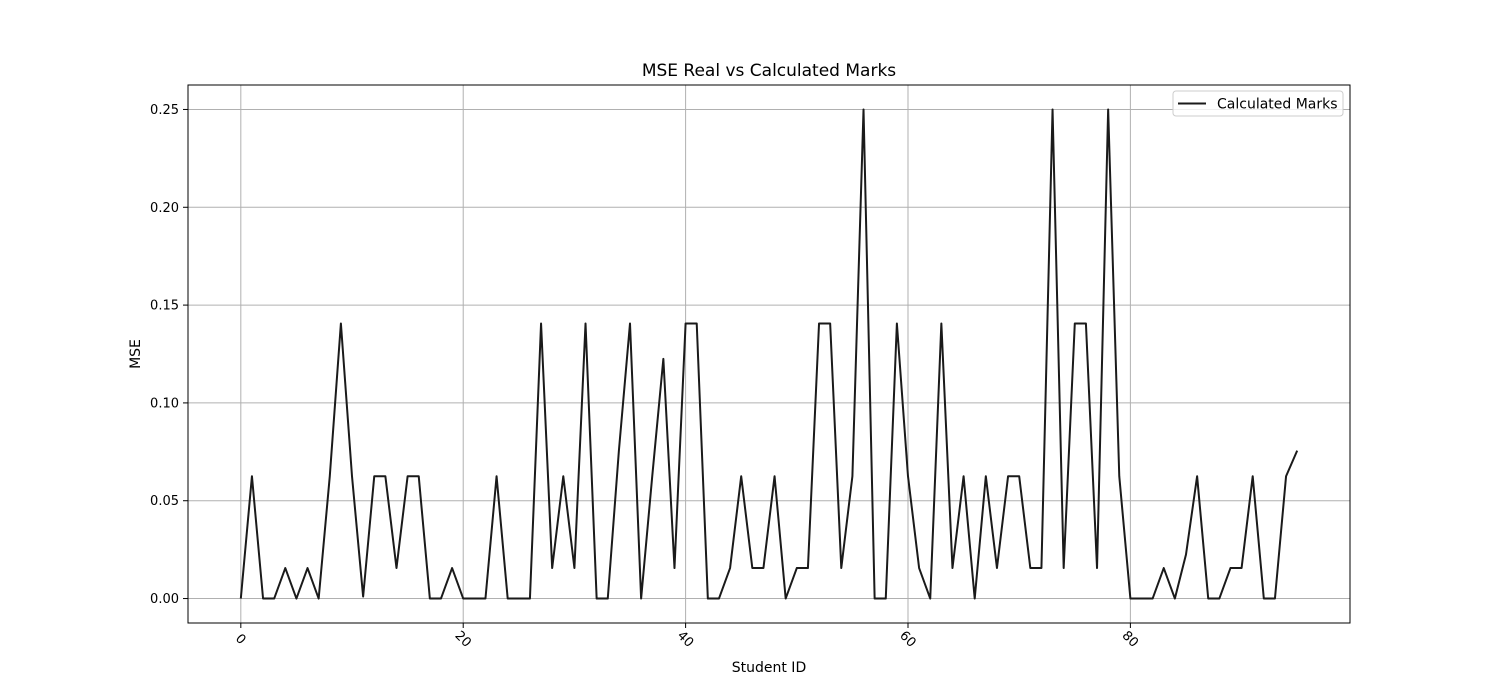 The height and width of the screenshot is (700, 1500). I want to click on legend: Calculated Marks, so click(1258, 103).